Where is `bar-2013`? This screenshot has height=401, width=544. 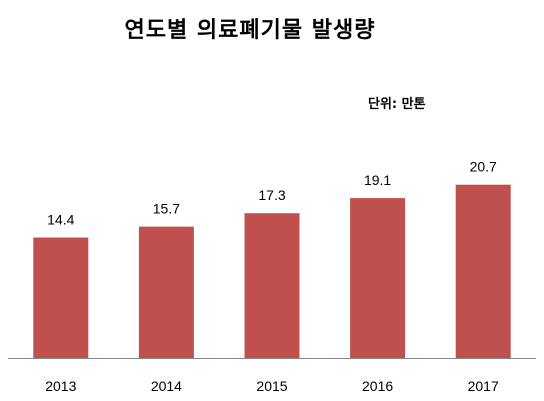
bar-2013 is located at coordinates (61, 297).